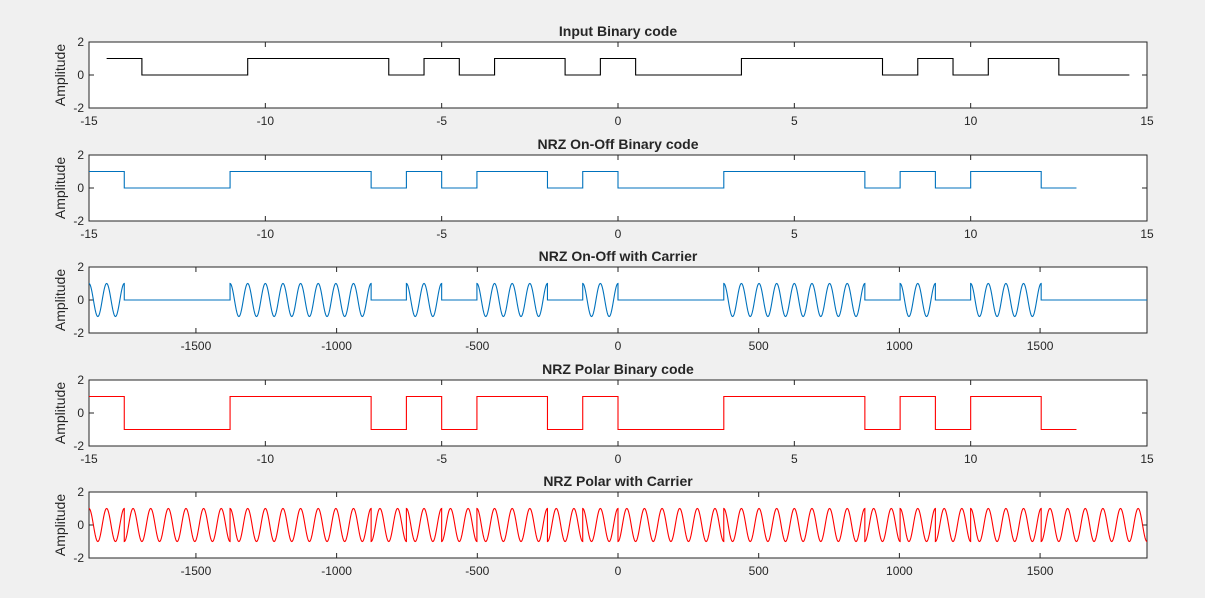  I want to click on subplot-title: NRZ On-Off Binary code, so click(617, 144).